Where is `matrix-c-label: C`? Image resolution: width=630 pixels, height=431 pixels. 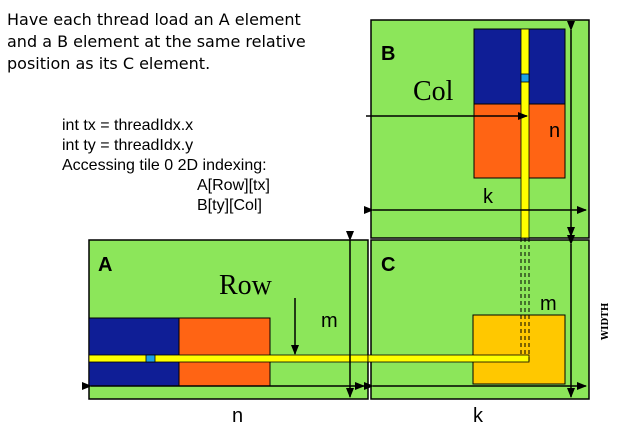
matrix-c-label: C is located at coordinates (388, 265).